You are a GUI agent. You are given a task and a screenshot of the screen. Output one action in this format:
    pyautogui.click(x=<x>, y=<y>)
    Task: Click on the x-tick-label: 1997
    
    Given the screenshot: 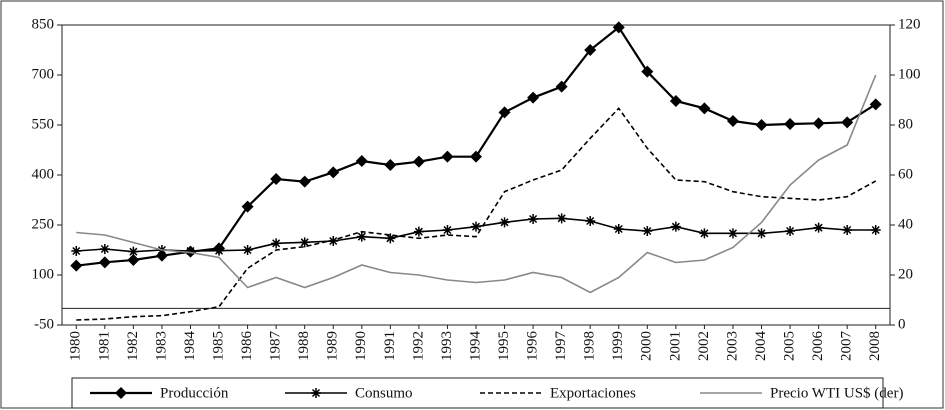 What is the action you would take?
    pyautogui.click(x=561, y=346)
    